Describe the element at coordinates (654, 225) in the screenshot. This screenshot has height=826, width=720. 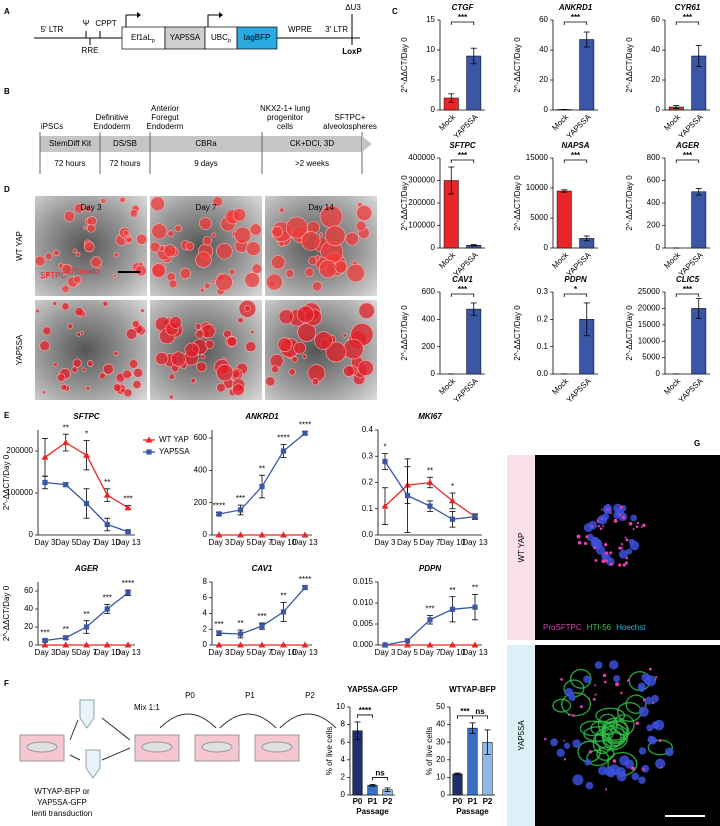
I see `y-tick-label: 200` at that location.